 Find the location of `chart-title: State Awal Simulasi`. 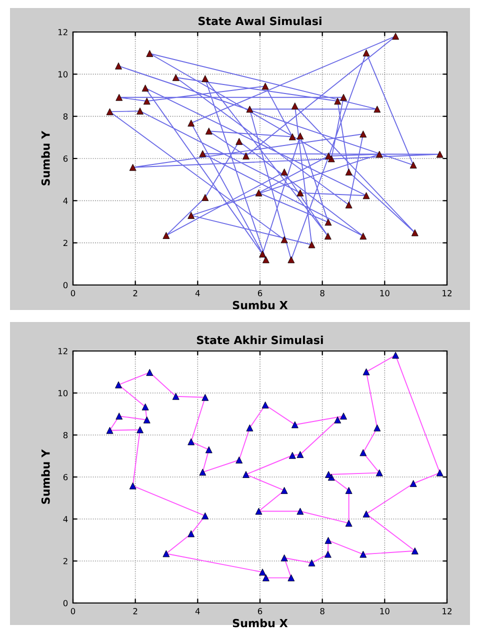

chart-title: State Awal Simulasi is located at coordinates (260, 21).